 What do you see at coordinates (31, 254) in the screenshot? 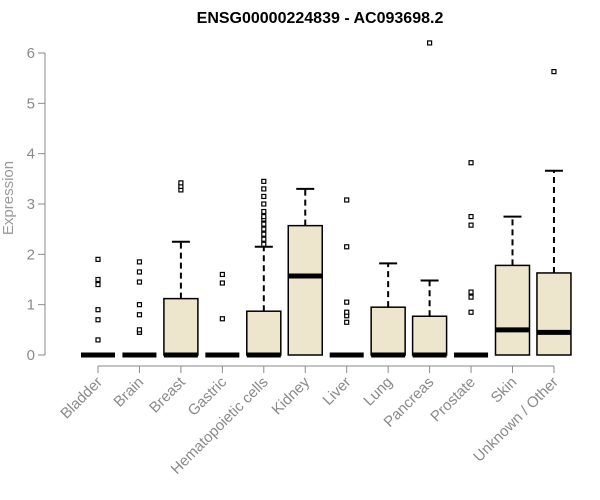
I see `y-tick-label: 2` at bounding box center [31, 254].